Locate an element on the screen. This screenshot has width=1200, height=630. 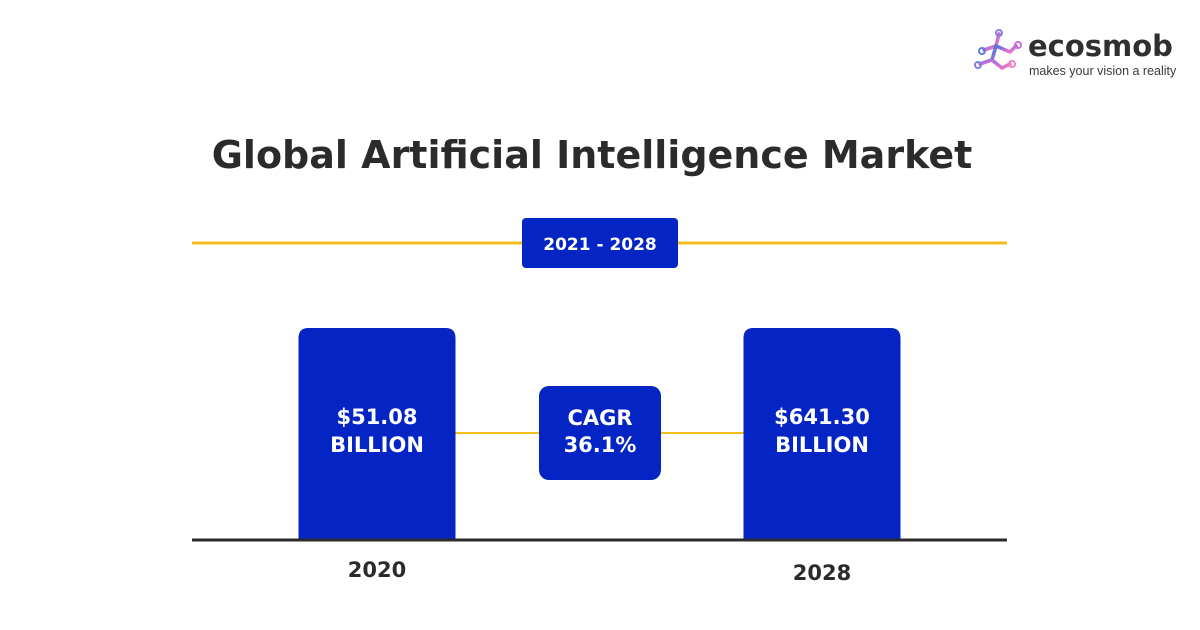
cagr-label: CAGR is located at coordinates (599, 418).